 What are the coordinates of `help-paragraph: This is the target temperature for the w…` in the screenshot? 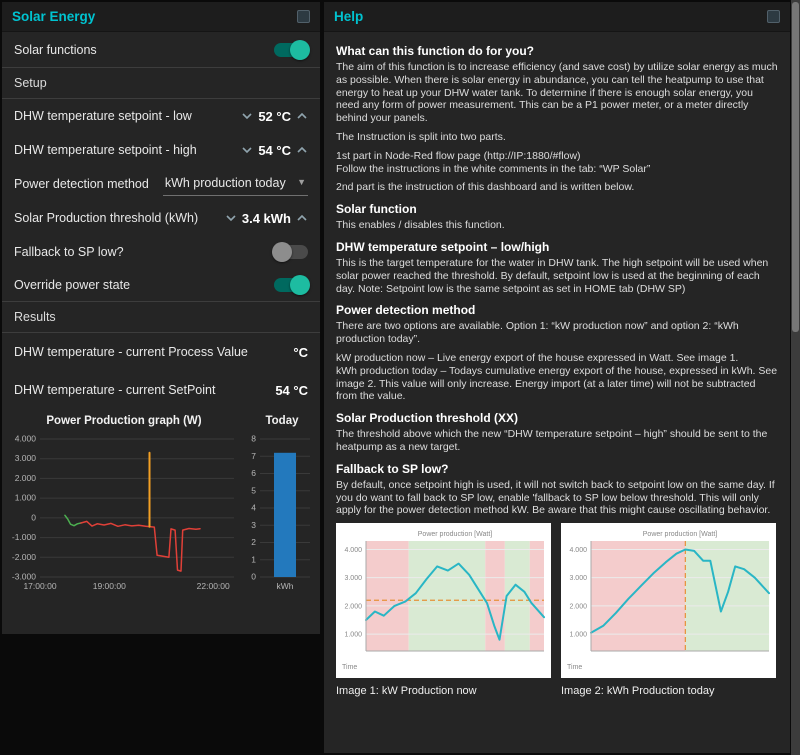 It's located at (552, 275).